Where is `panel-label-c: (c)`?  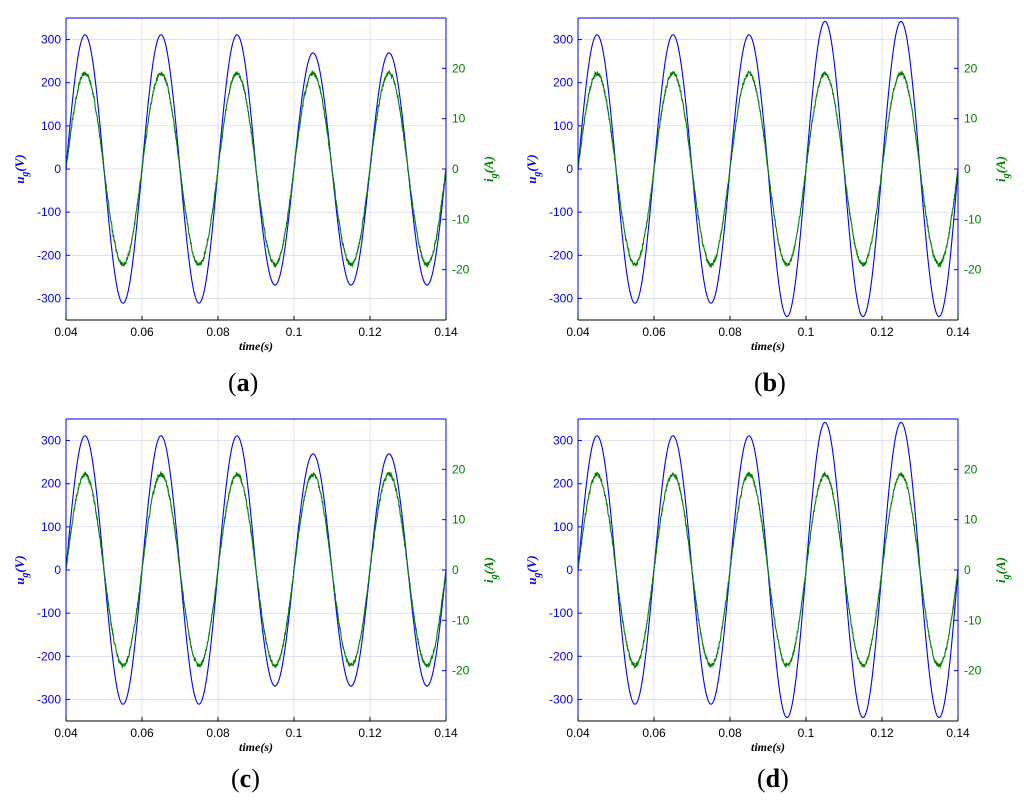
panel-label-c: (c) is located at coordinates (245, 778).